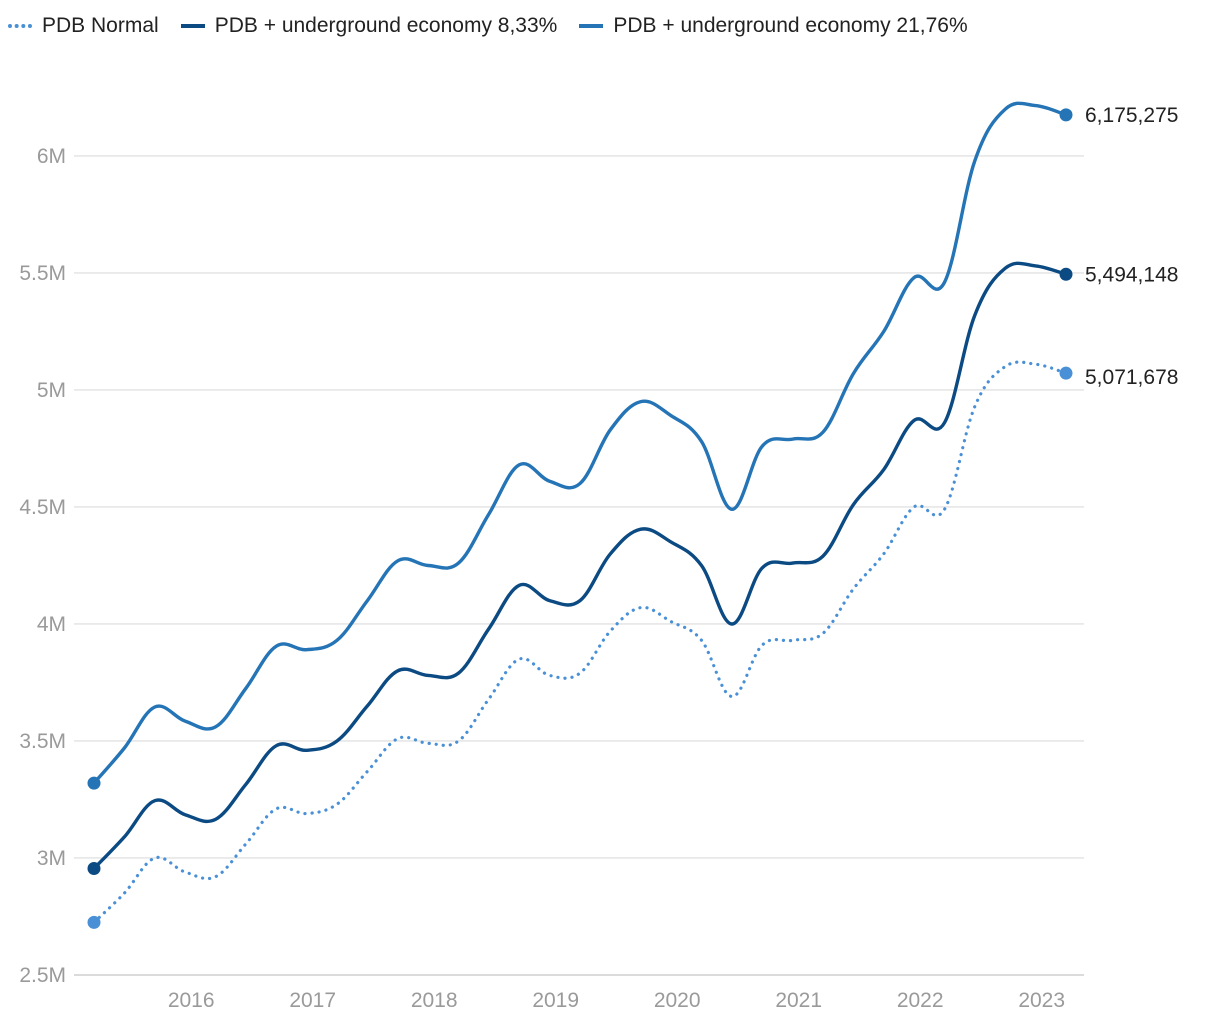 Image resolution: width=1220 pixels, height=1020 pixels. Describe the element at coordinates (1131, 274) in the screenshot. I see `series-end-value-label: 5,494,148` at that location.